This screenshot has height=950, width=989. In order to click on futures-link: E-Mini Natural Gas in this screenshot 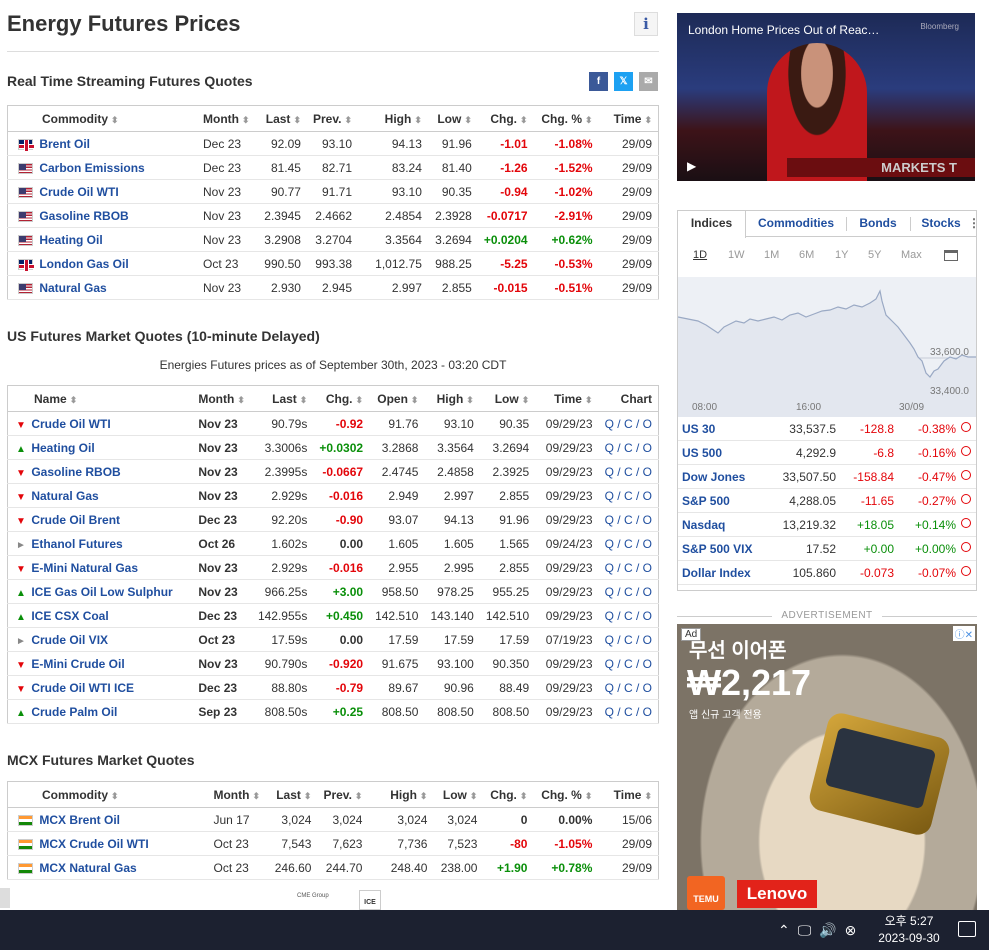, I will do `click(85, 567)`.